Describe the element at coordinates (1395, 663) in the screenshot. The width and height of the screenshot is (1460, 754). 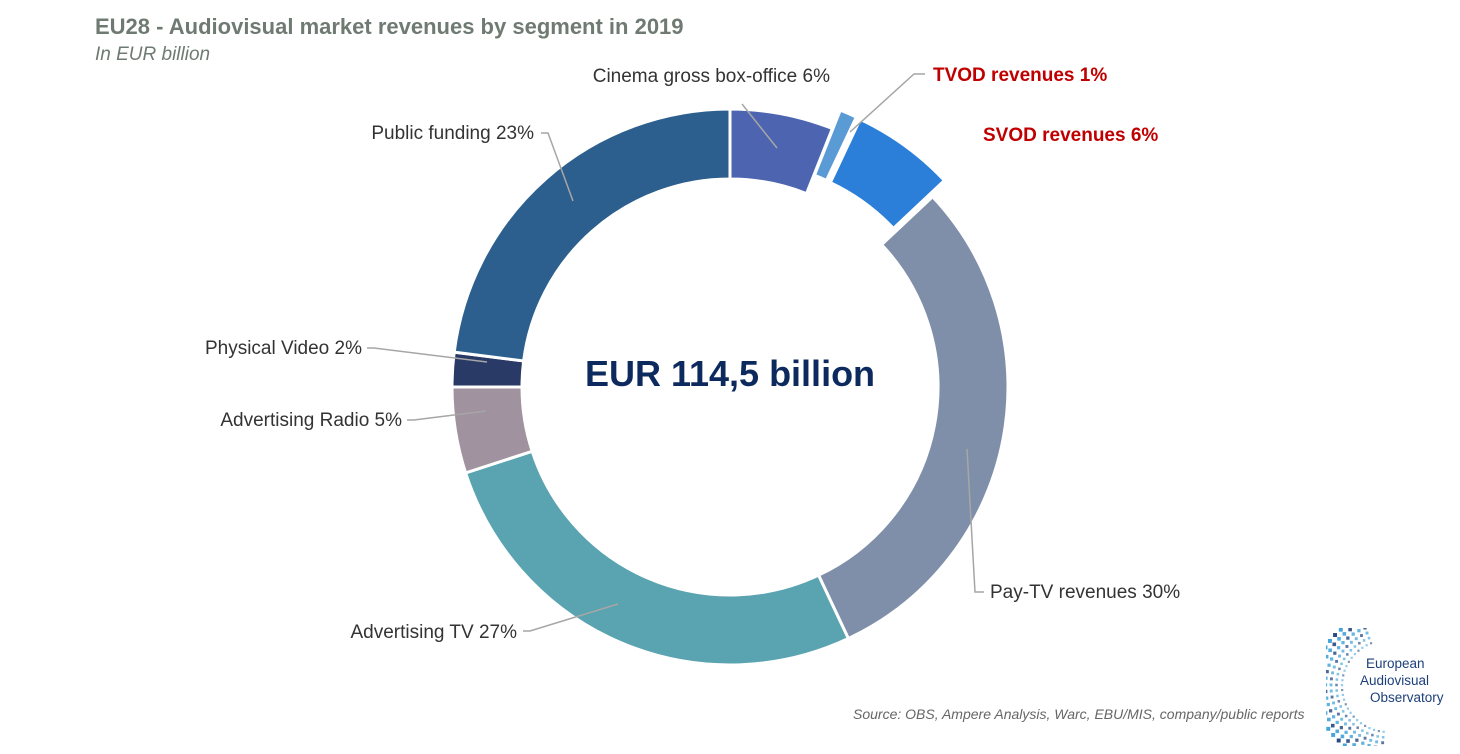
I see `logo-text-line-1: European` at that location.